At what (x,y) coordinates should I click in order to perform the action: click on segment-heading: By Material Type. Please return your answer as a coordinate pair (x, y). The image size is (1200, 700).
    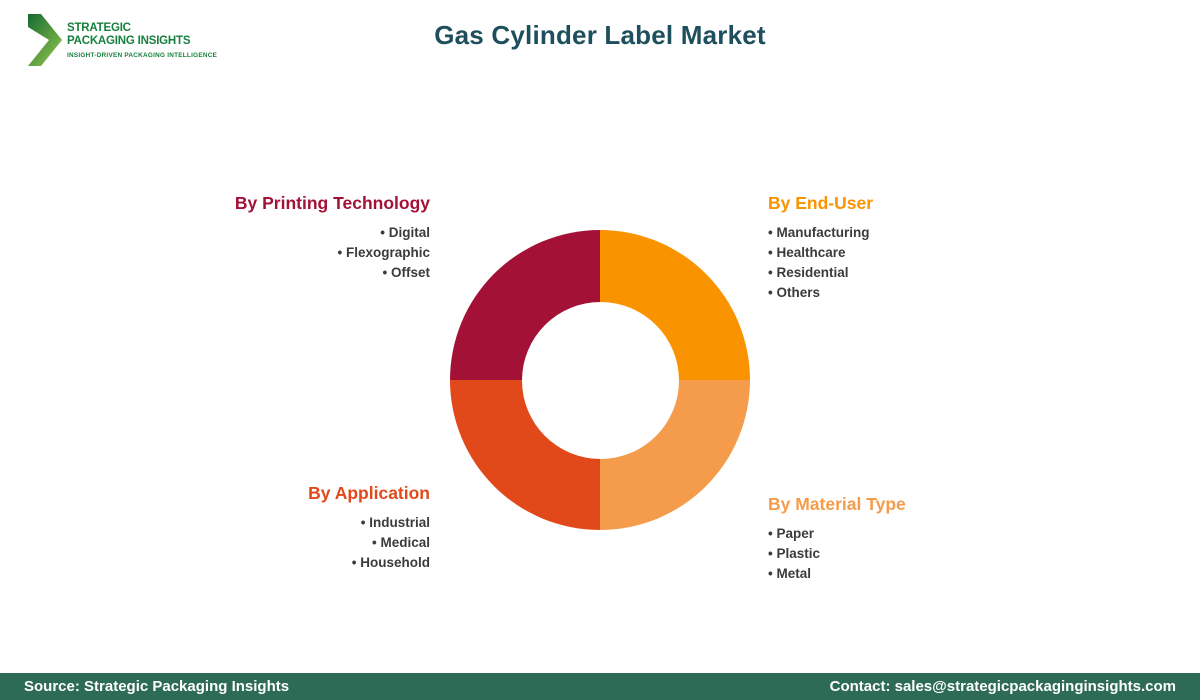
    Looking at the image, I should click on (837, 504).